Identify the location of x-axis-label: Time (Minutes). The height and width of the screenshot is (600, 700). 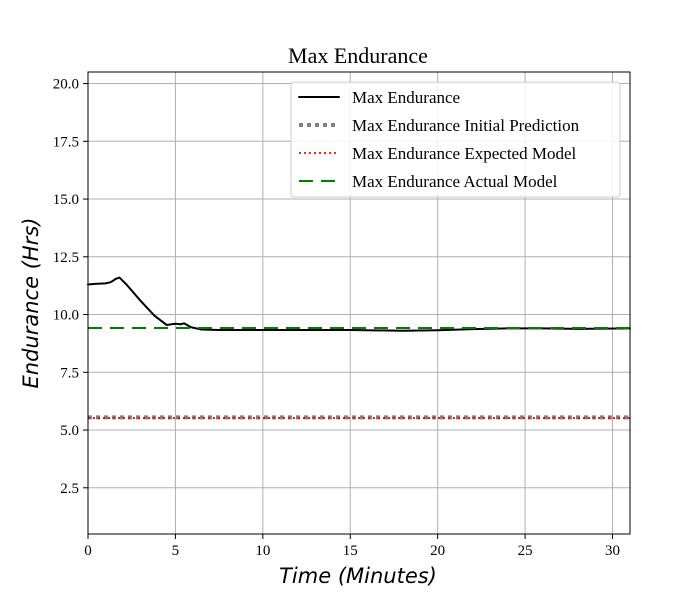
(358, 576).